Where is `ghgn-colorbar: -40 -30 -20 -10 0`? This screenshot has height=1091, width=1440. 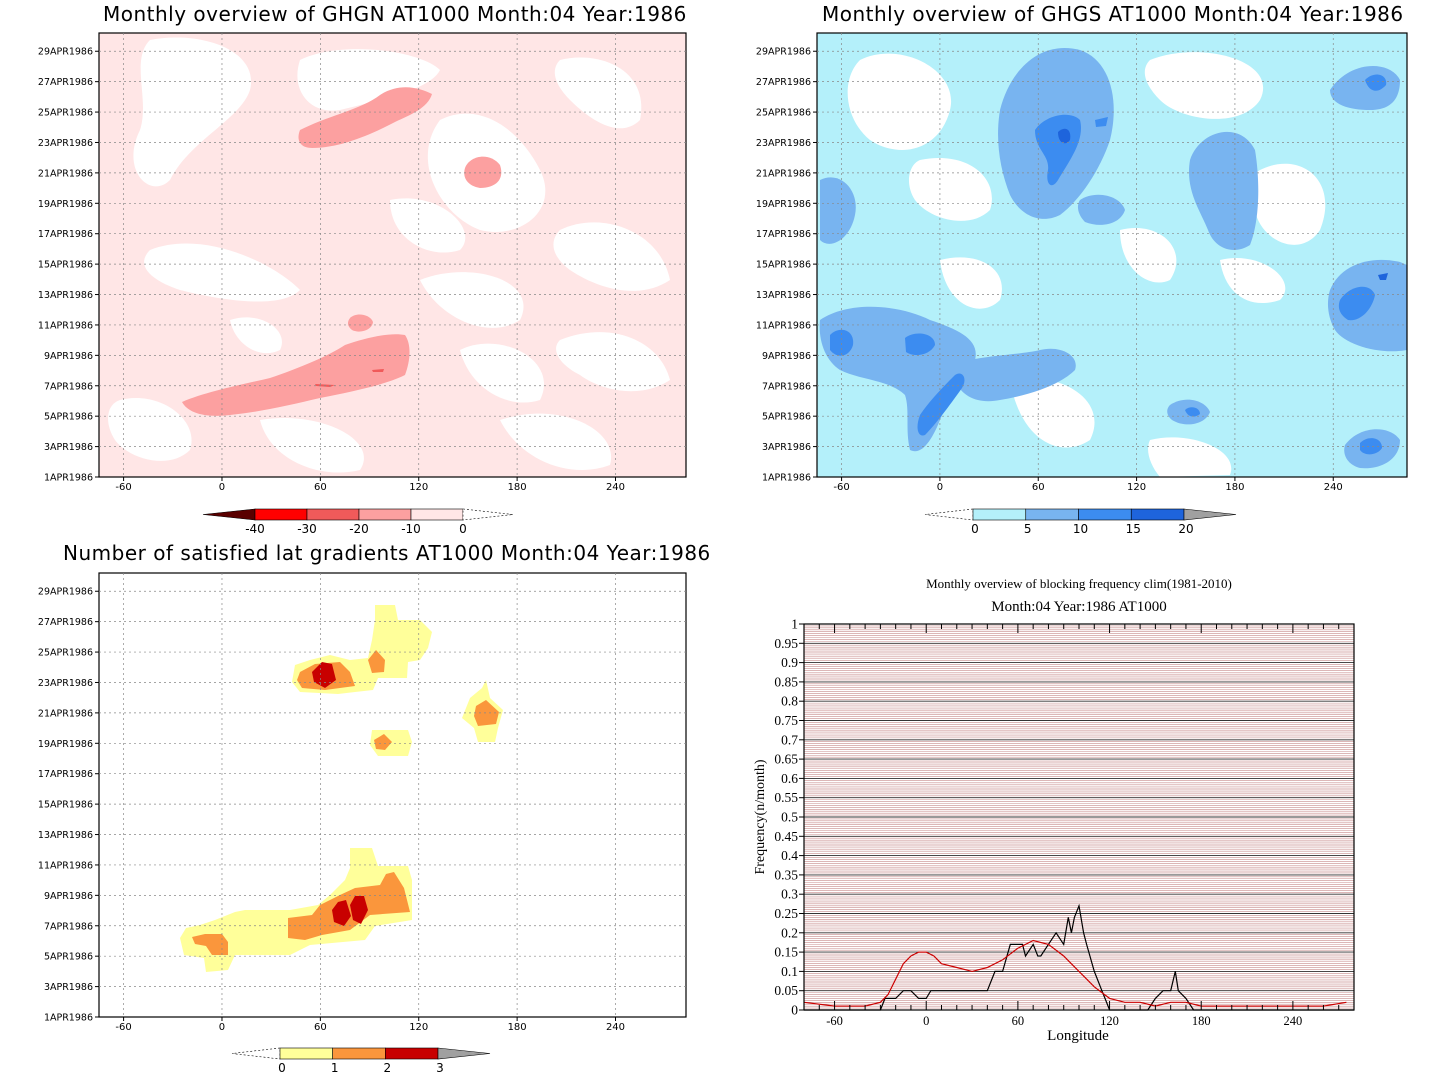 ghgn-colorbar: -40 -30 -20 -10 0 is located at coordinates (358, 522).